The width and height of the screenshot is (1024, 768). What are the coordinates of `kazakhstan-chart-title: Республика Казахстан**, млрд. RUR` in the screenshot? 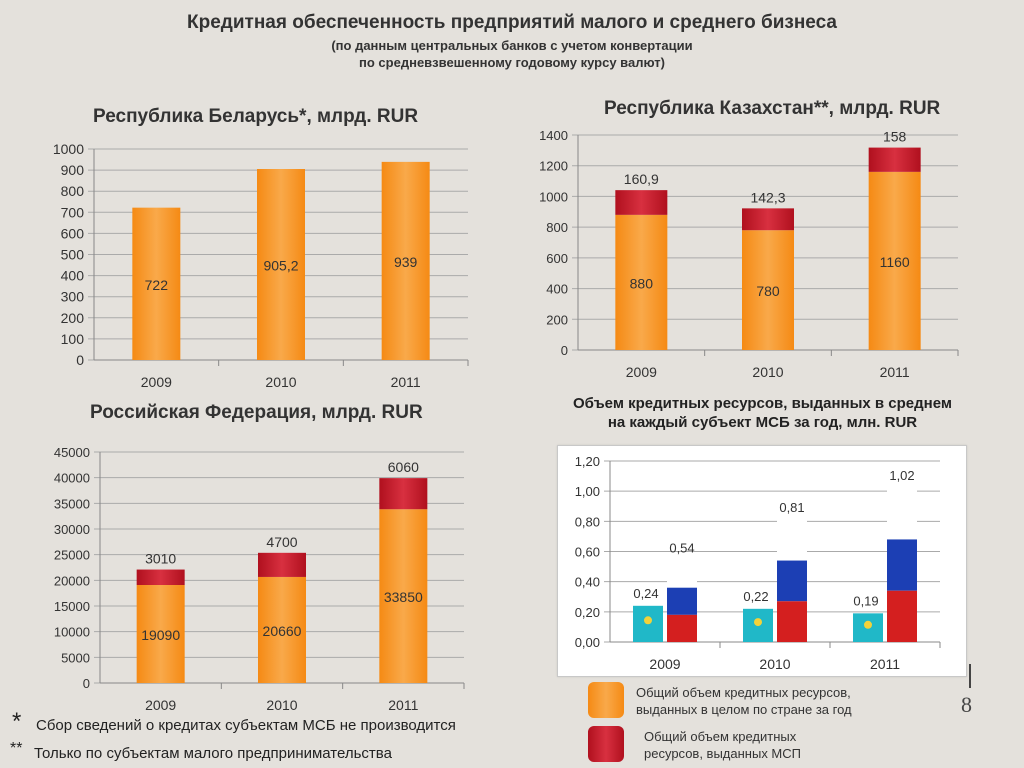 It's located at (772, 108).